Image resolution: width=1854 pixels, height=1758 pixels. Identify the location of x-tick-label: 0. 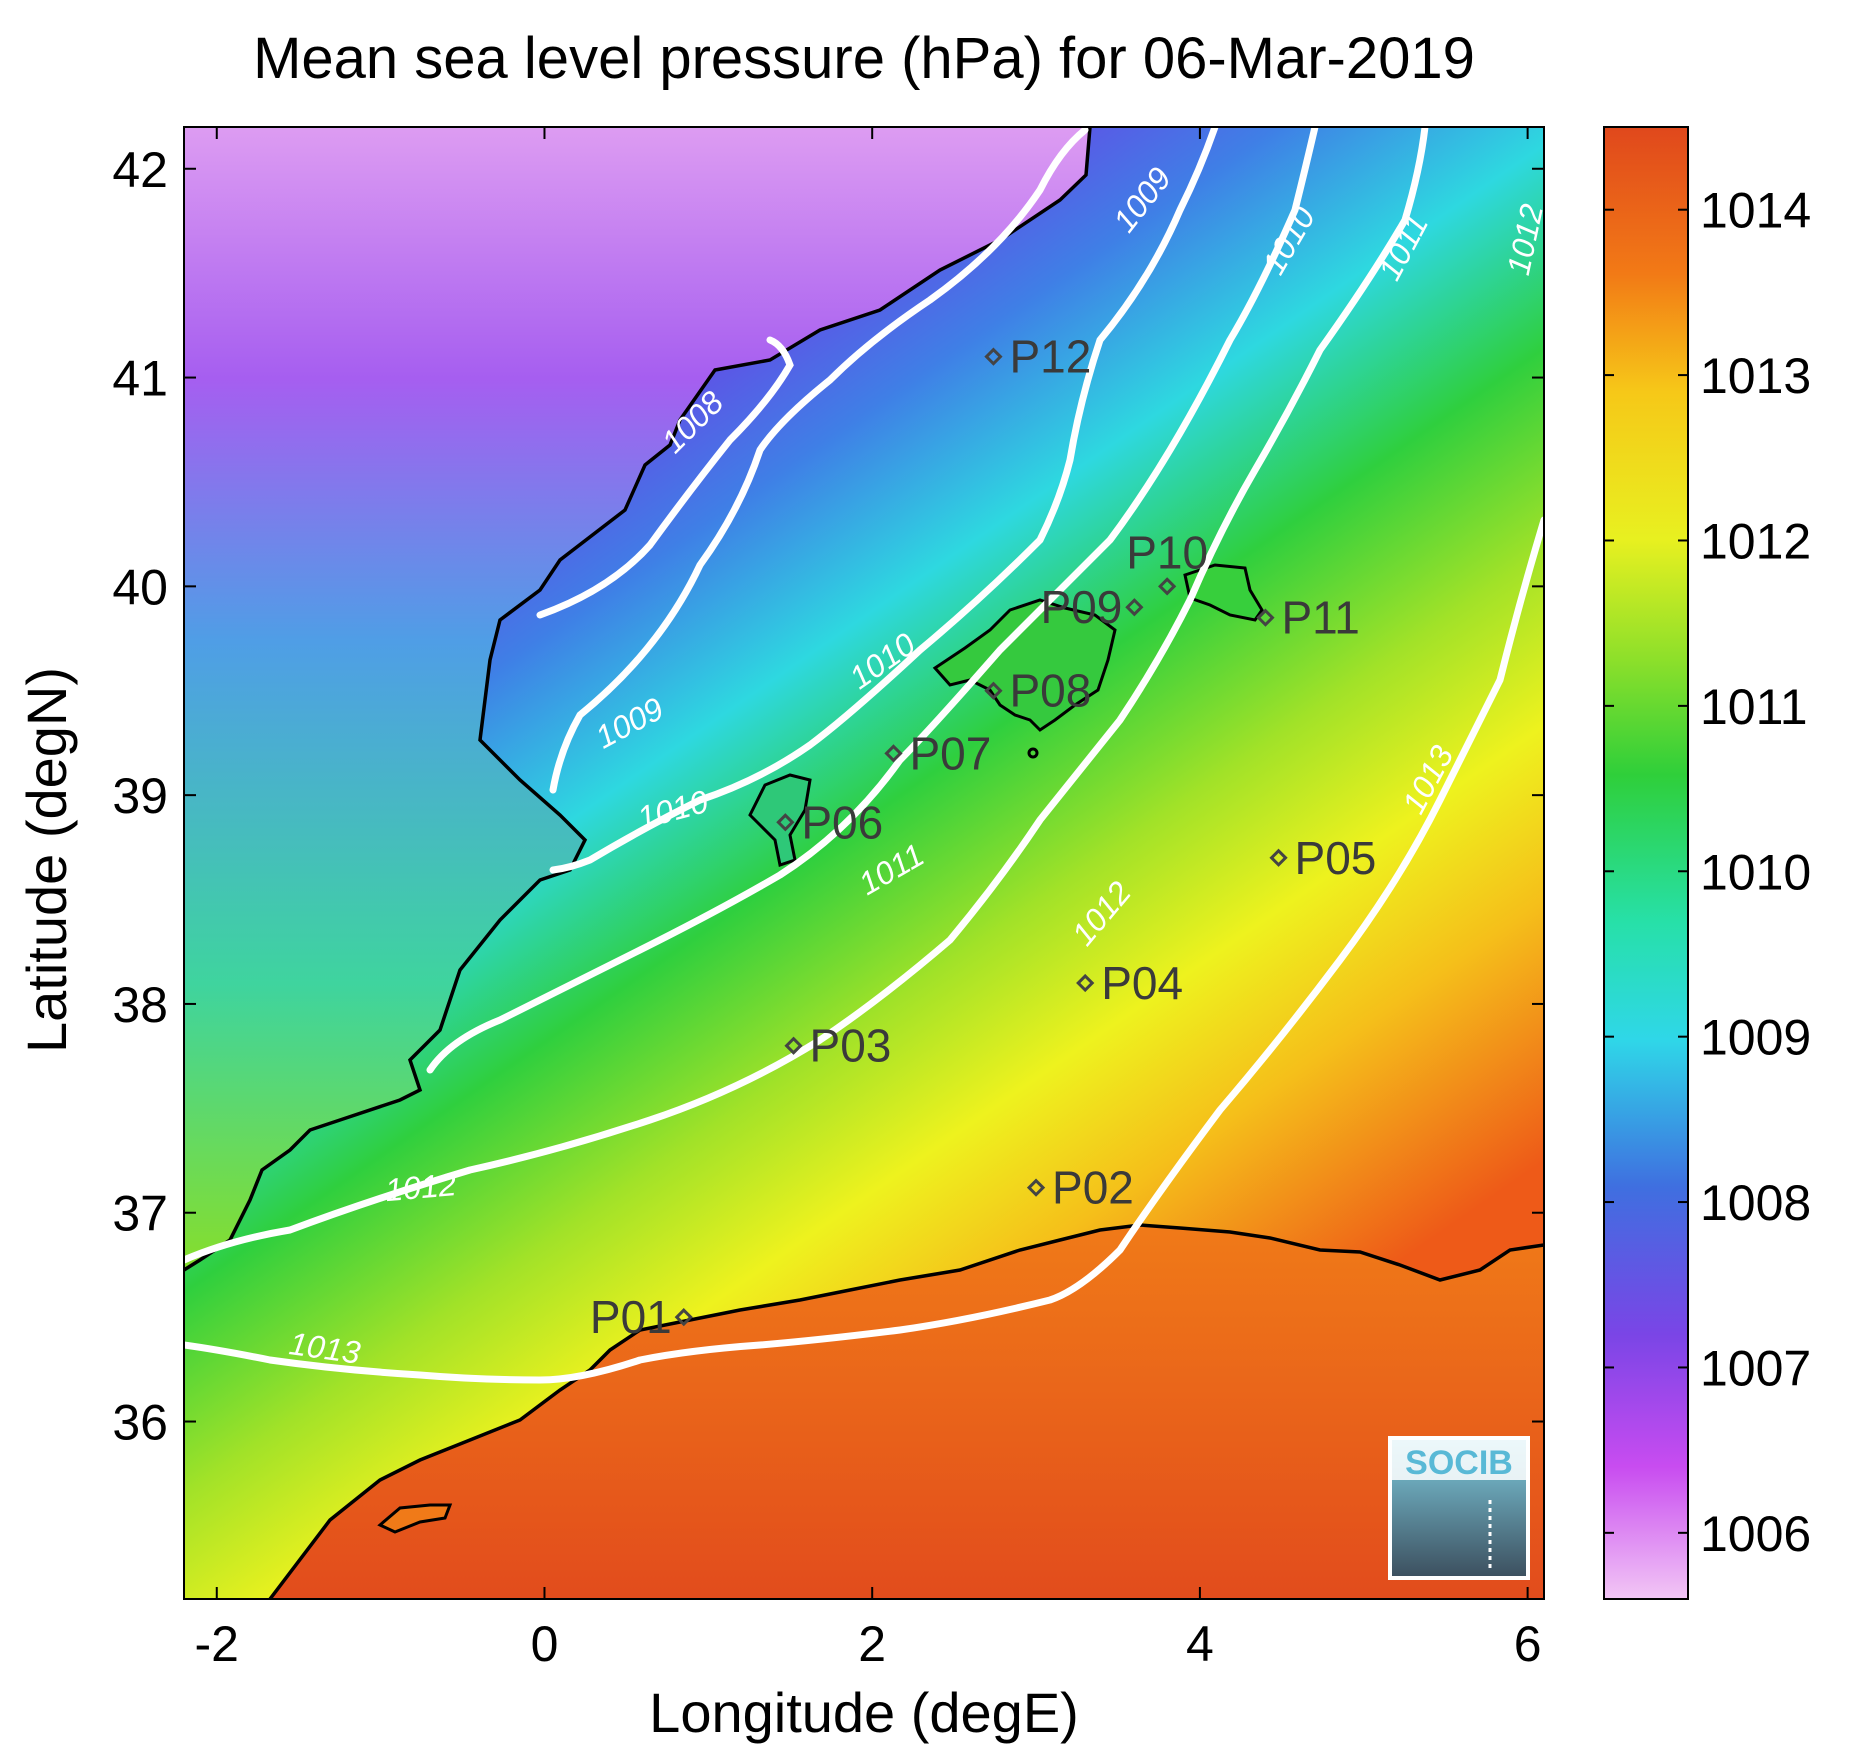
(545, 1644).